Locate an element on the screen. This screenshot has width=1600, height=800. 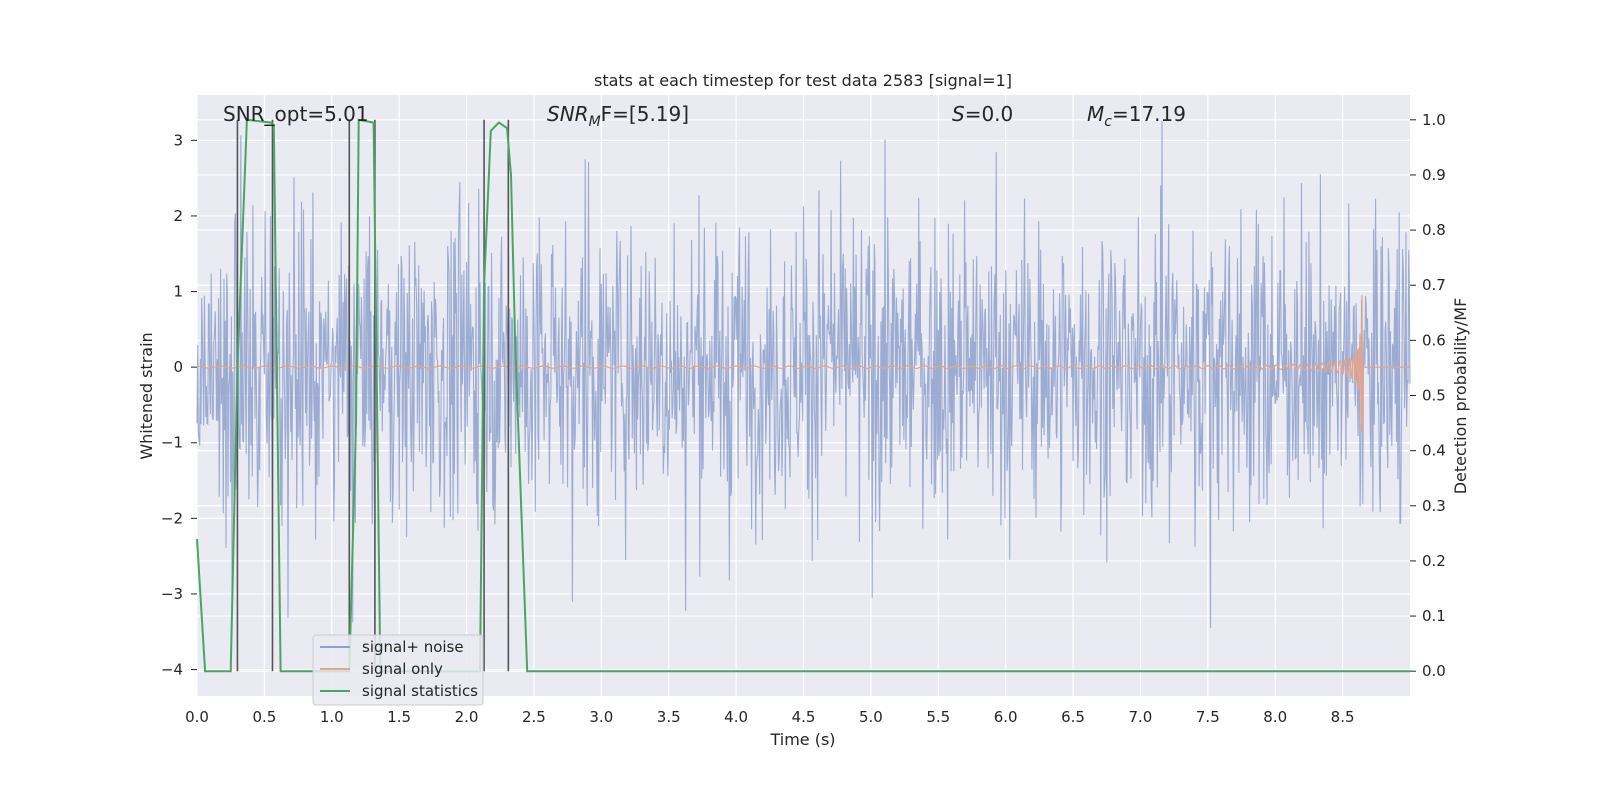
y-right-tick-label: 0.8 is located at coordinates (1434, 230).